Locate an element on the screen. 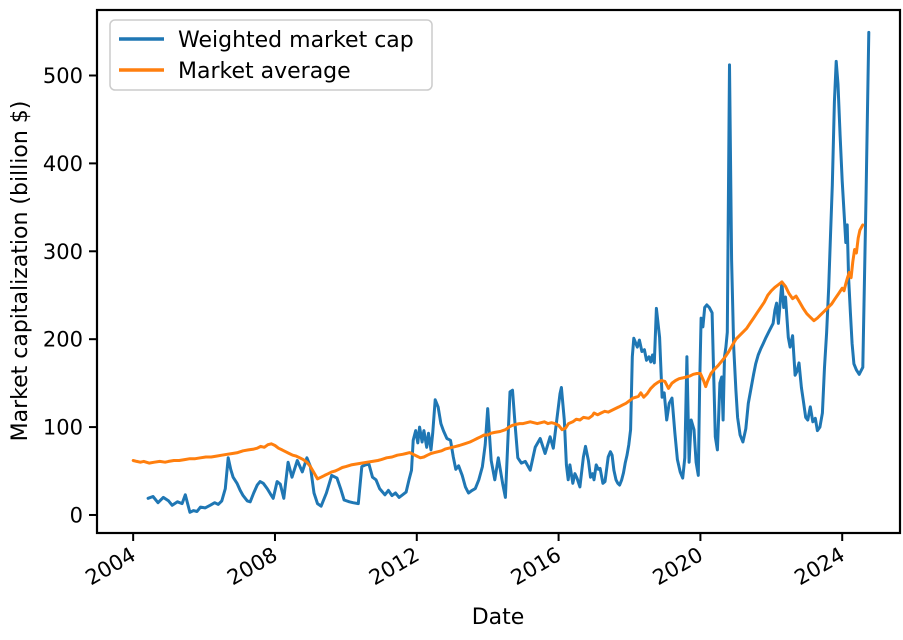 The height and width of the screenshot is (640, 903). legend-frame is located at coordinates (271, 55).